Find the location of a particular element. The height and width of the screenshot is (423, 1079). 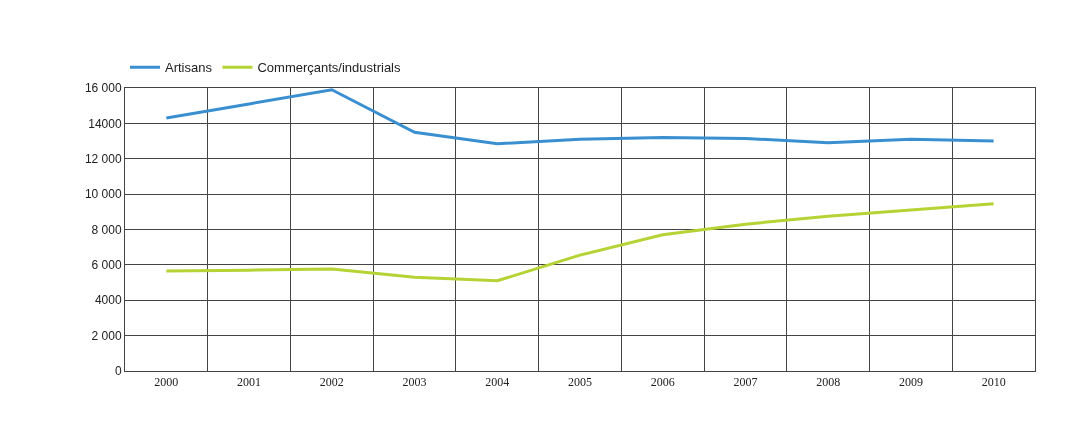

x-tick-label: 2003 is located at coordinates (414, 382).